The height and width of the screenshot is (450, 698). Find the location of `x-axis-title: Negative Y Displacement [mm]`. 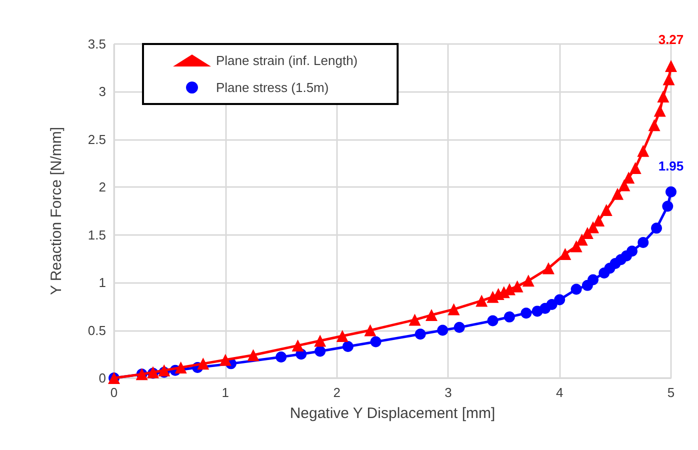

x-axis-title: Negative Y Displacement [mm] is located at coordinates (393, 413).